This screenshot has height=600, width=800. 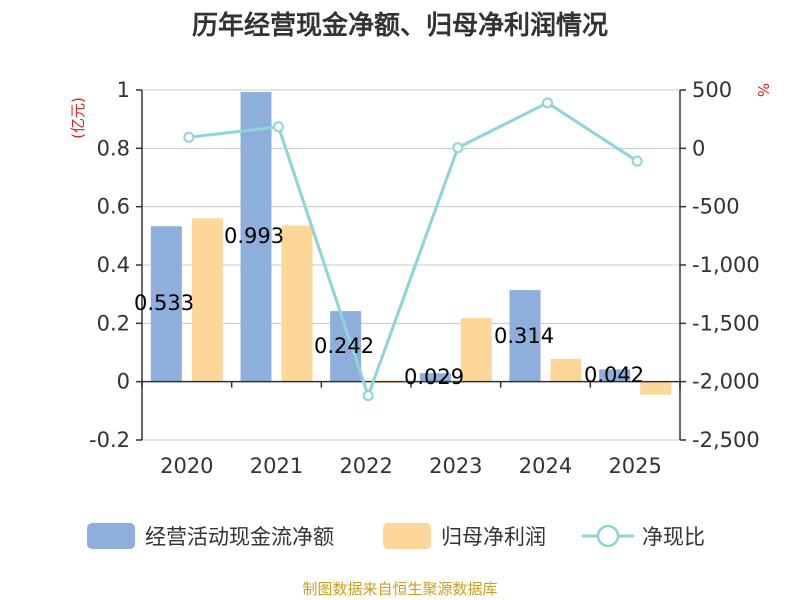 What do you see at coordinates (712, 90) in the screenshot?
I see `right-tick-label-0: 500` at bounding box center [712, 90].